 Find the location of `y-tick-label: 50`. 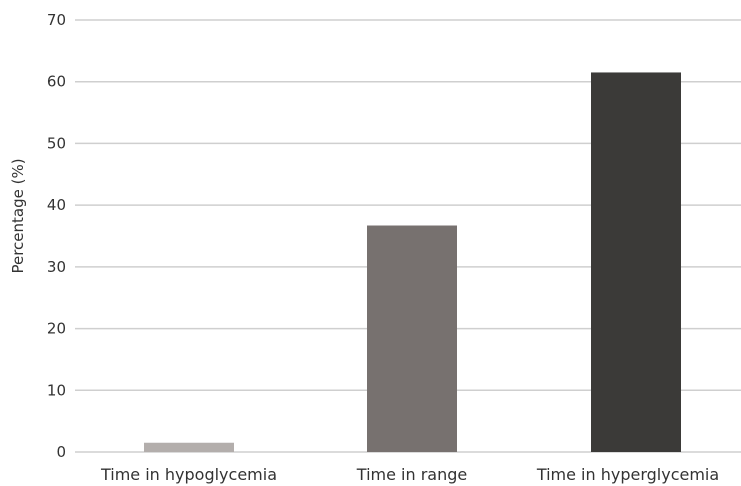

y-tick-label: 50 is located at coordinates (56, 143).